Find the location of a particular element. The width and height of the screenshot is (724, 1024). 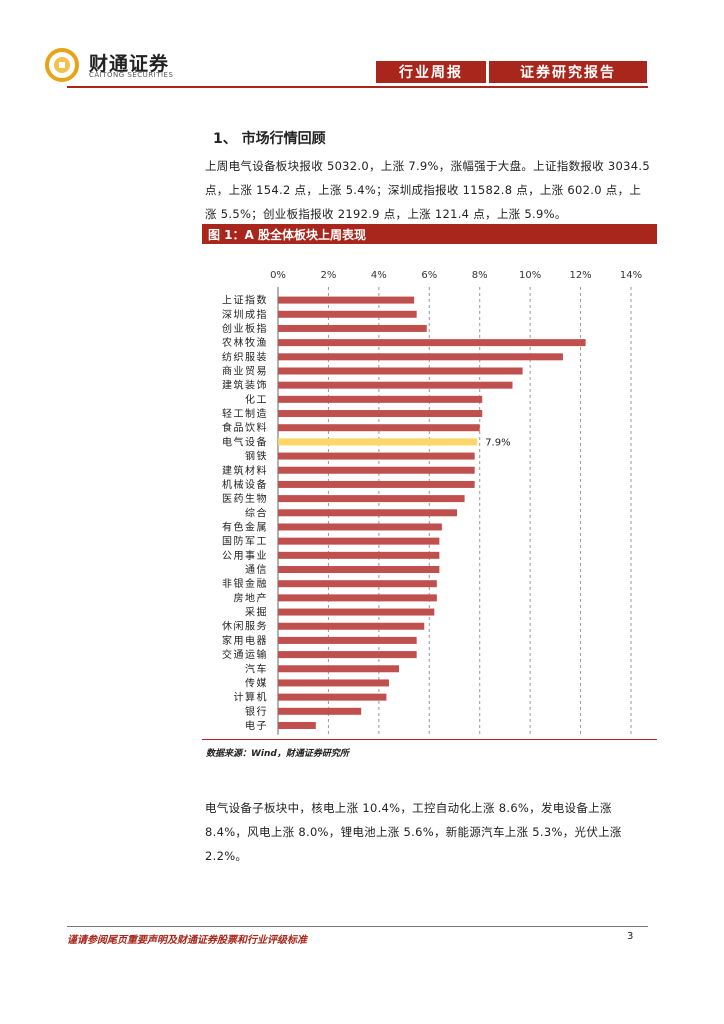

category-label: 深圳成指 is located at coordinates (245, 314).